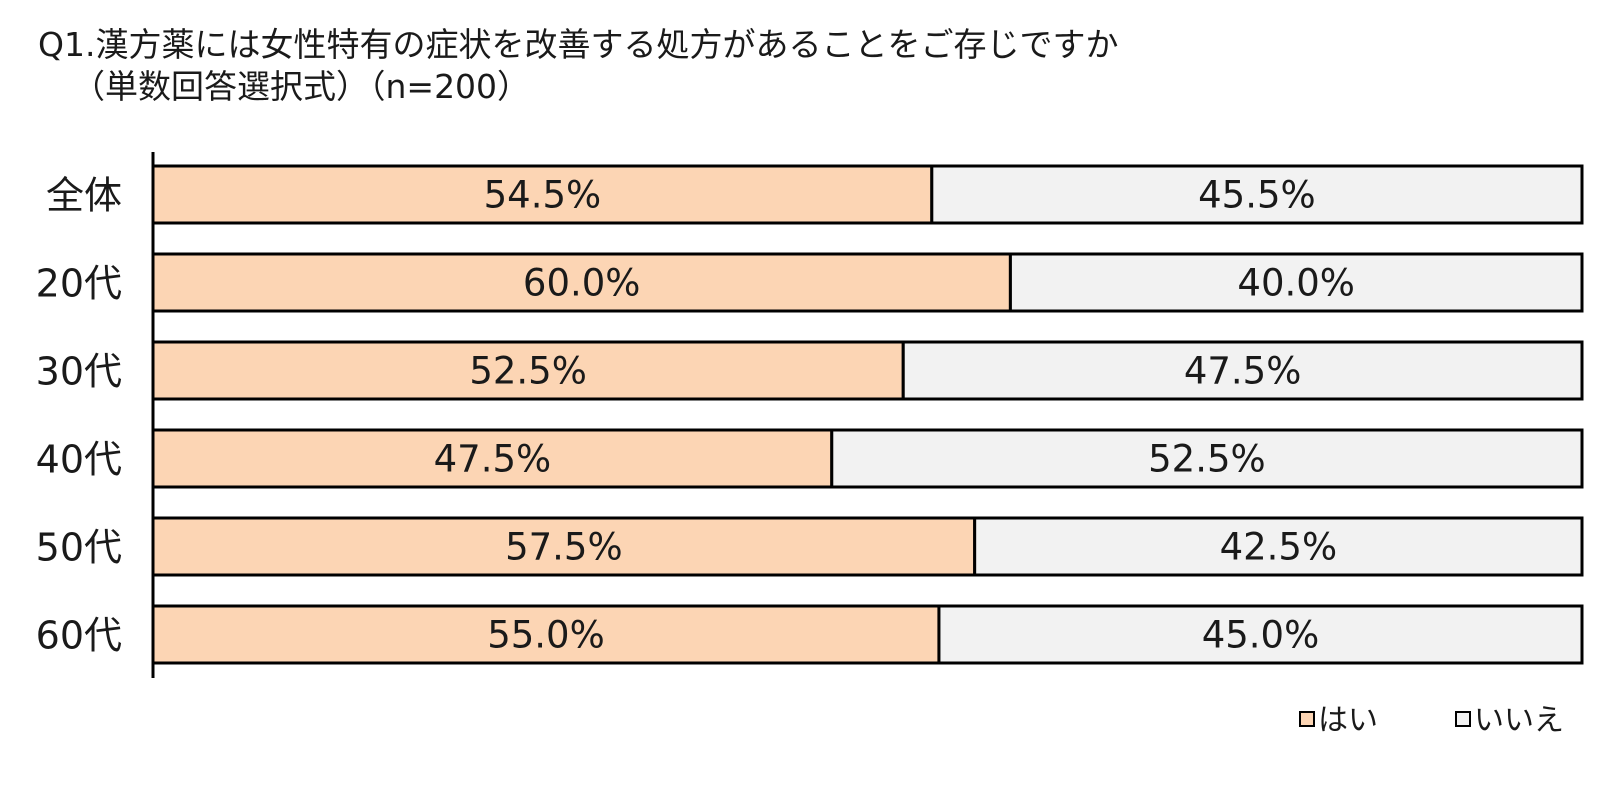  I want to click on legend-label-yes: はい, so click(1348, 720).